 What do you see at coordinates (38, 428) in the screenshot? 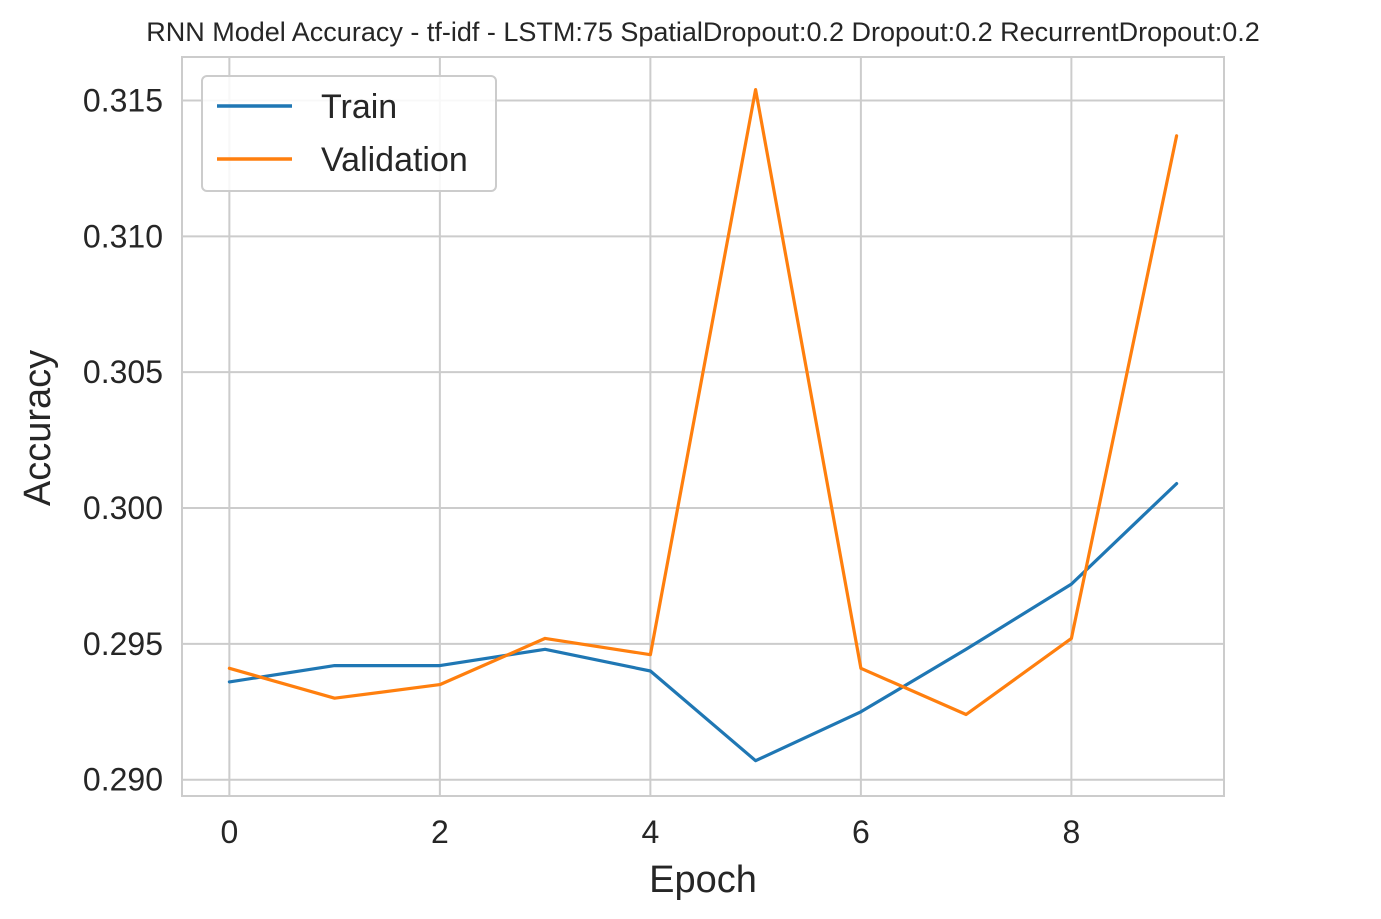
I see `y-axis-label: Accuracy` at bounding box center [38, 428].